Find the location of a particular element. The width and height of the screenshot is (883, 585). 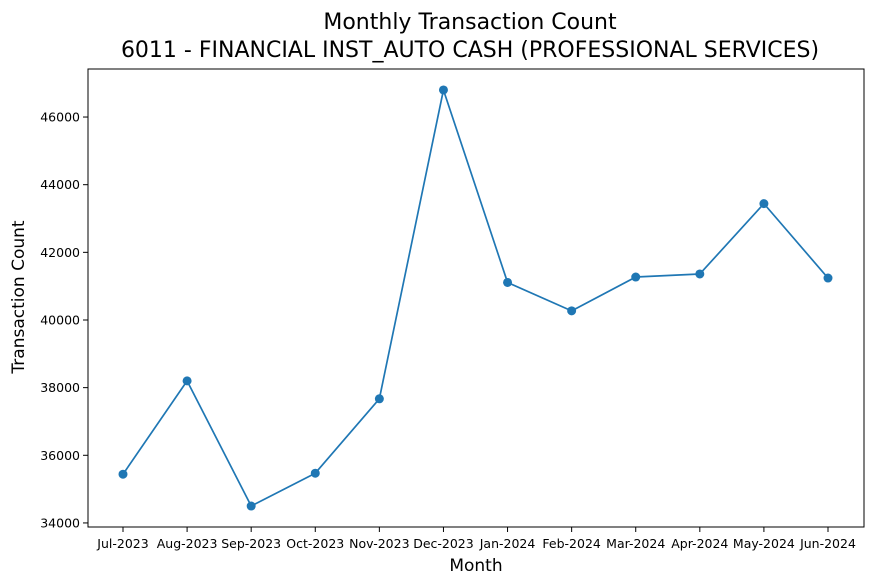

x-tick-label: Jan-2024 is located at coordinates (507, 543).